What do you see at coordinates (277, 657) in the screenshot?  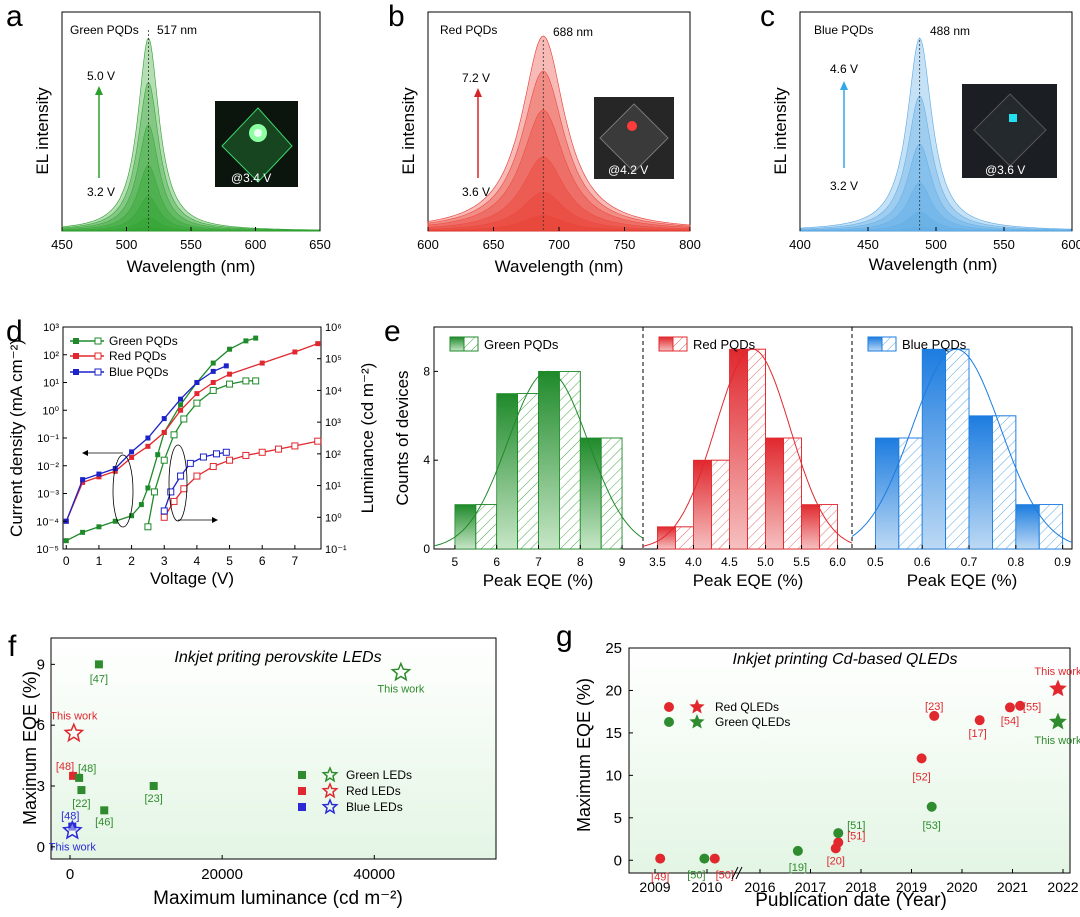 I see `panel-f-title: Inkjet priting perovskite LEDs` at bounding box center [277, 657].